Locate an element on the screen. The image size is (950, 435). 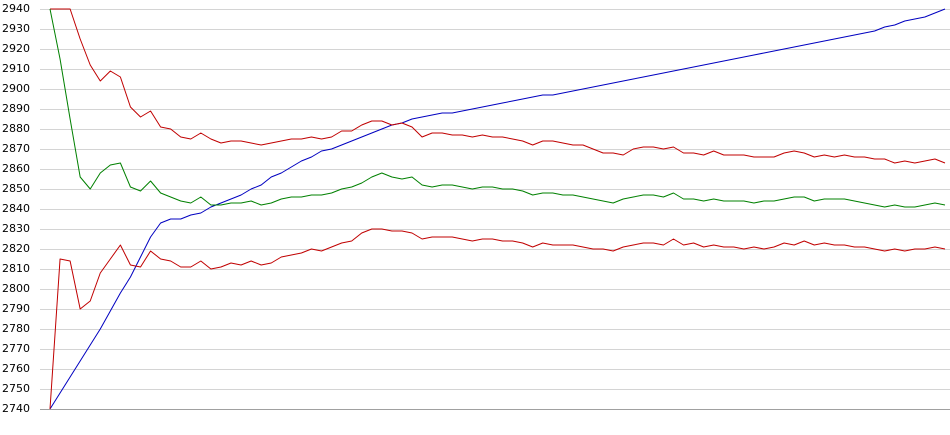
y-tick-label: 2880 is located at coordinates (16, 128).